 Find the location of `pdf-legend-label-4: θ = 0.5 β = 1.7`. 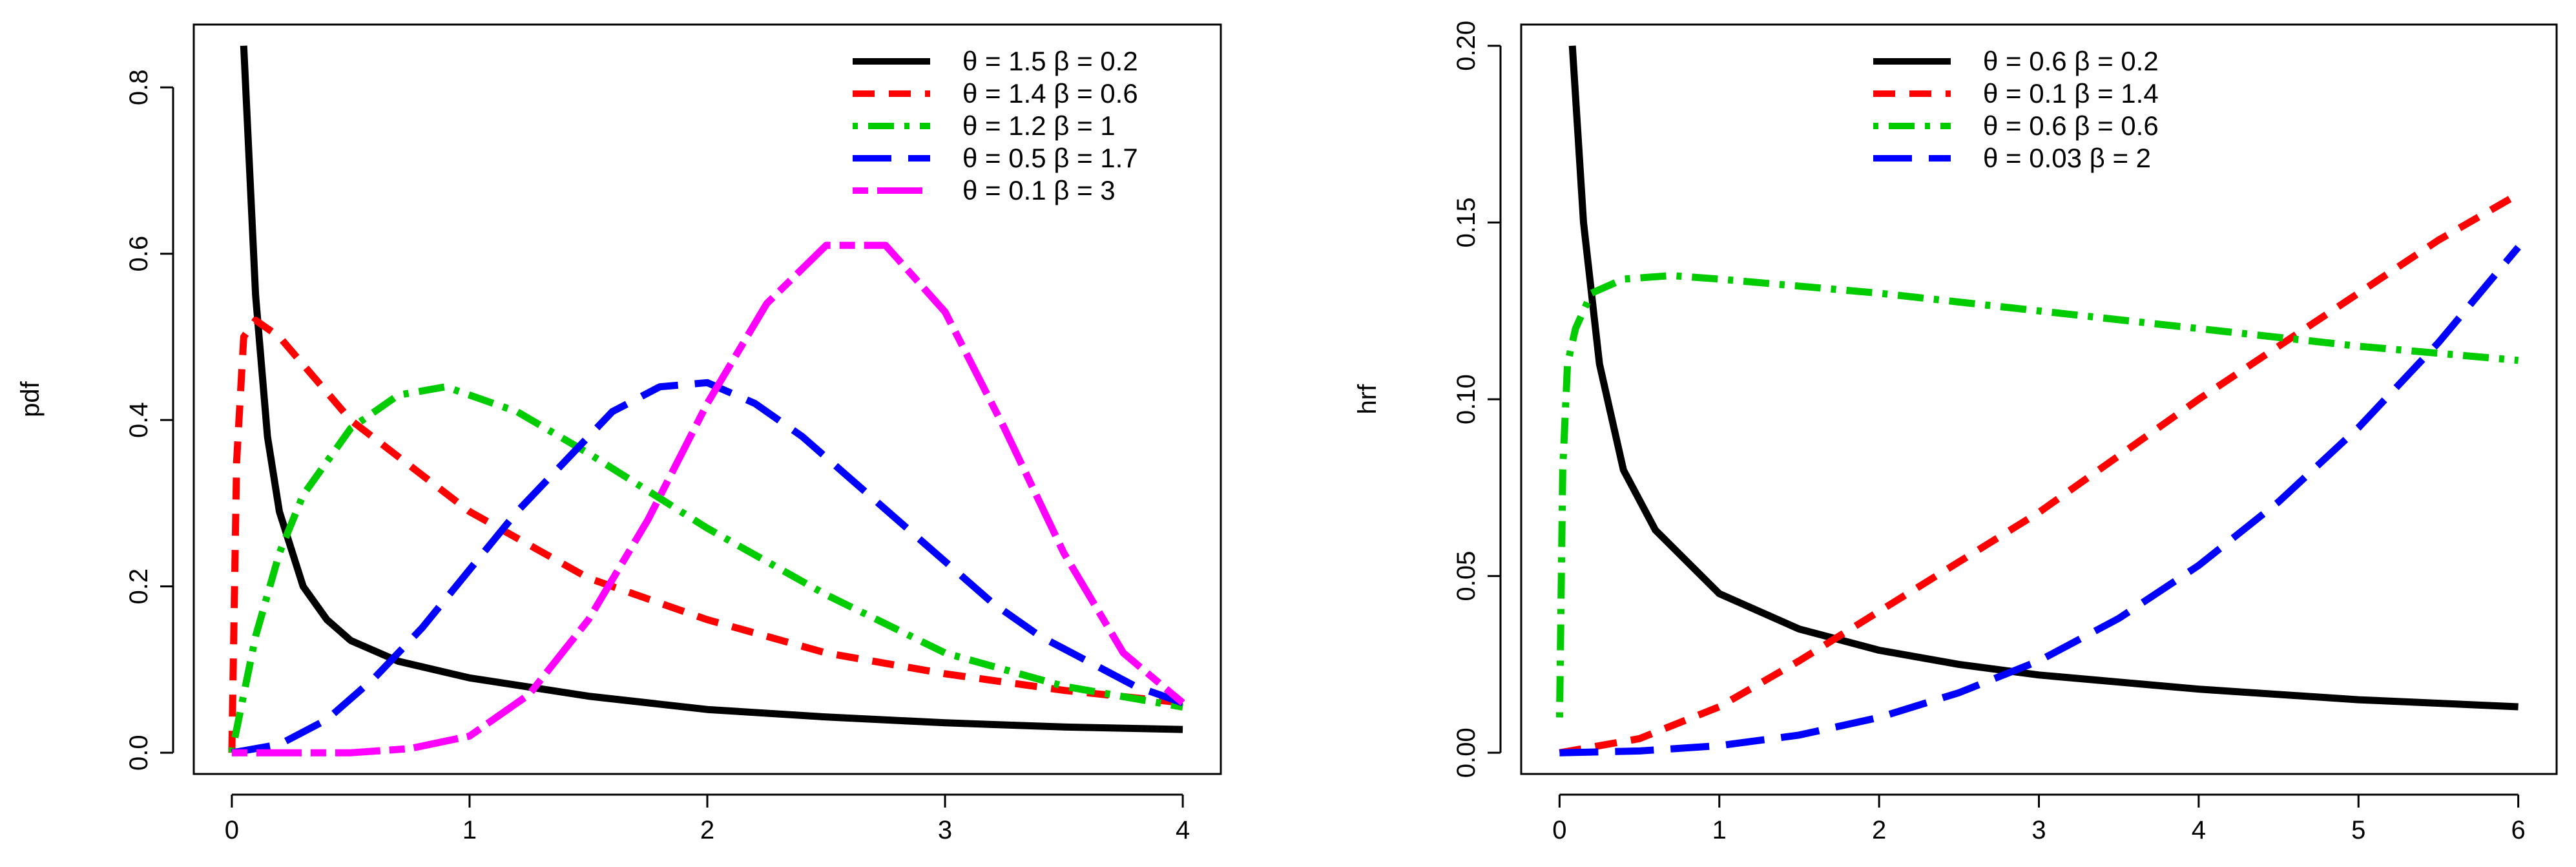

pdf-legend-label-4: θ = 0.5 β = 1.7 is located at coordinates (1050, 158).